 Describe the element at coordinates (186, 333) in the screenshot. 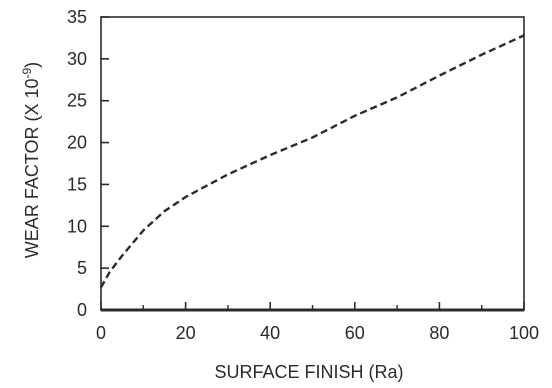

I see `x-tick-label: 20` at that location.